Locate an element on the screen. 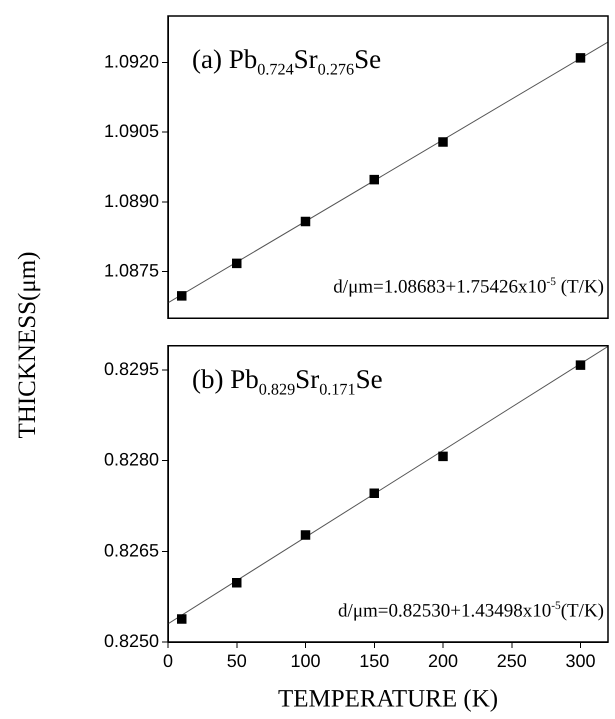 Image resolution: width=615 pixels, height=719 pixels. x-tick-label: 0 is located at coordinates (168, 660).